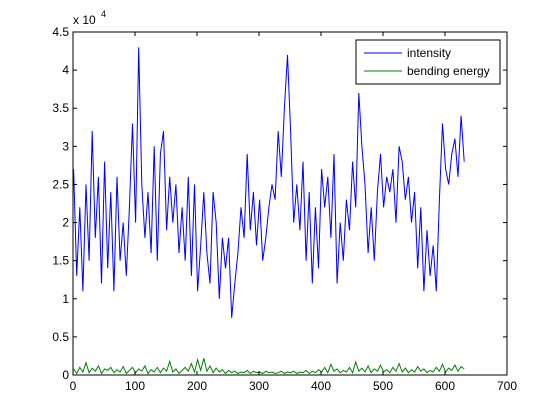 The height and width of the screenshot is (420, 560). I want to click on x-tick-label: 600, so click(445, 386).